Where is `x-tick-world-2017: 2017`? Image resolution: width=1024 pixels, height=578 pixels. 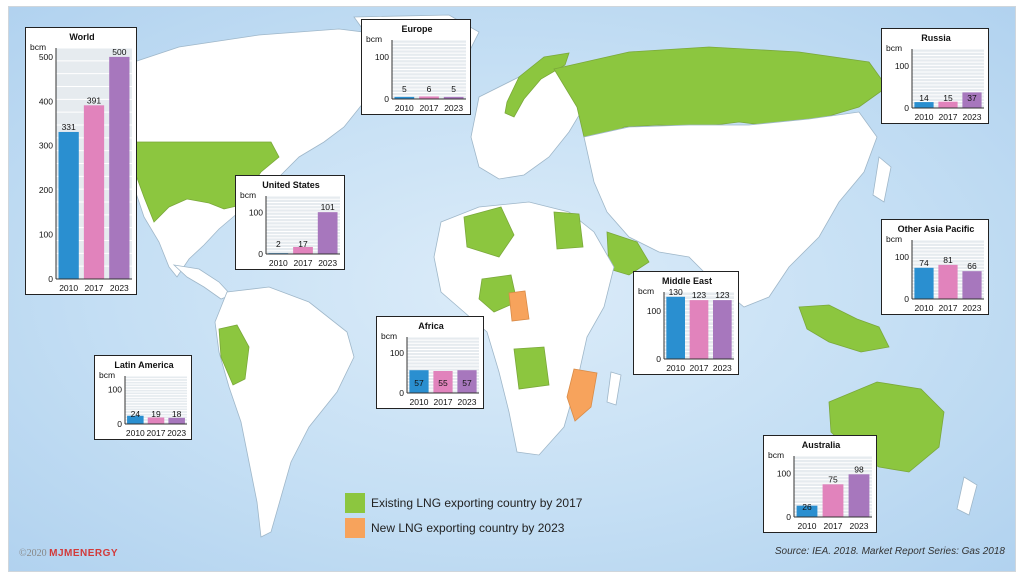 x-tick-world-2017: 2017 is located at coordinates (94, 288).